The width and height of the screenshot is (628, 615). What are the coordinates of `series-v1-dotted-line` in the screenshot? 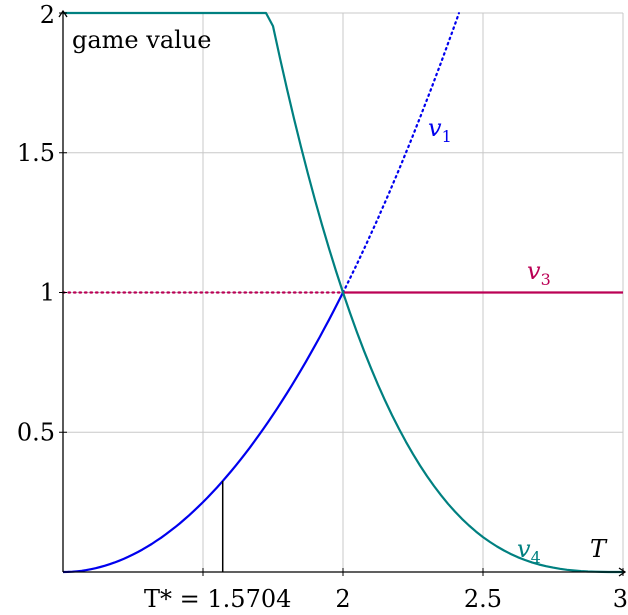 It's located at (400, 153).